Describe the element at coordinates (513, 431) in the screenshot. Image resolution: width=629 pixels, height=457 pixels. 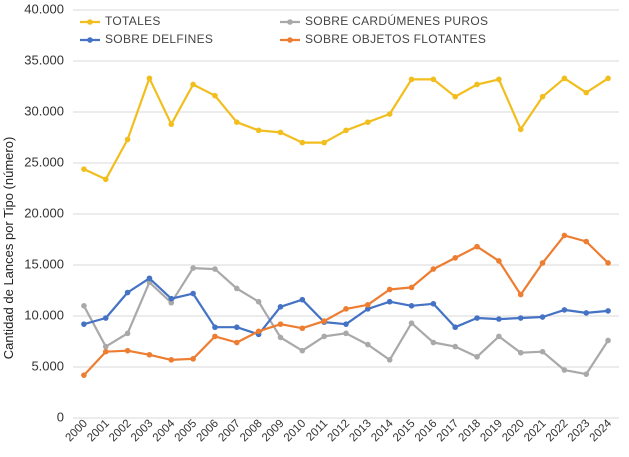
I see `x-tick-label: 2020` at that location.